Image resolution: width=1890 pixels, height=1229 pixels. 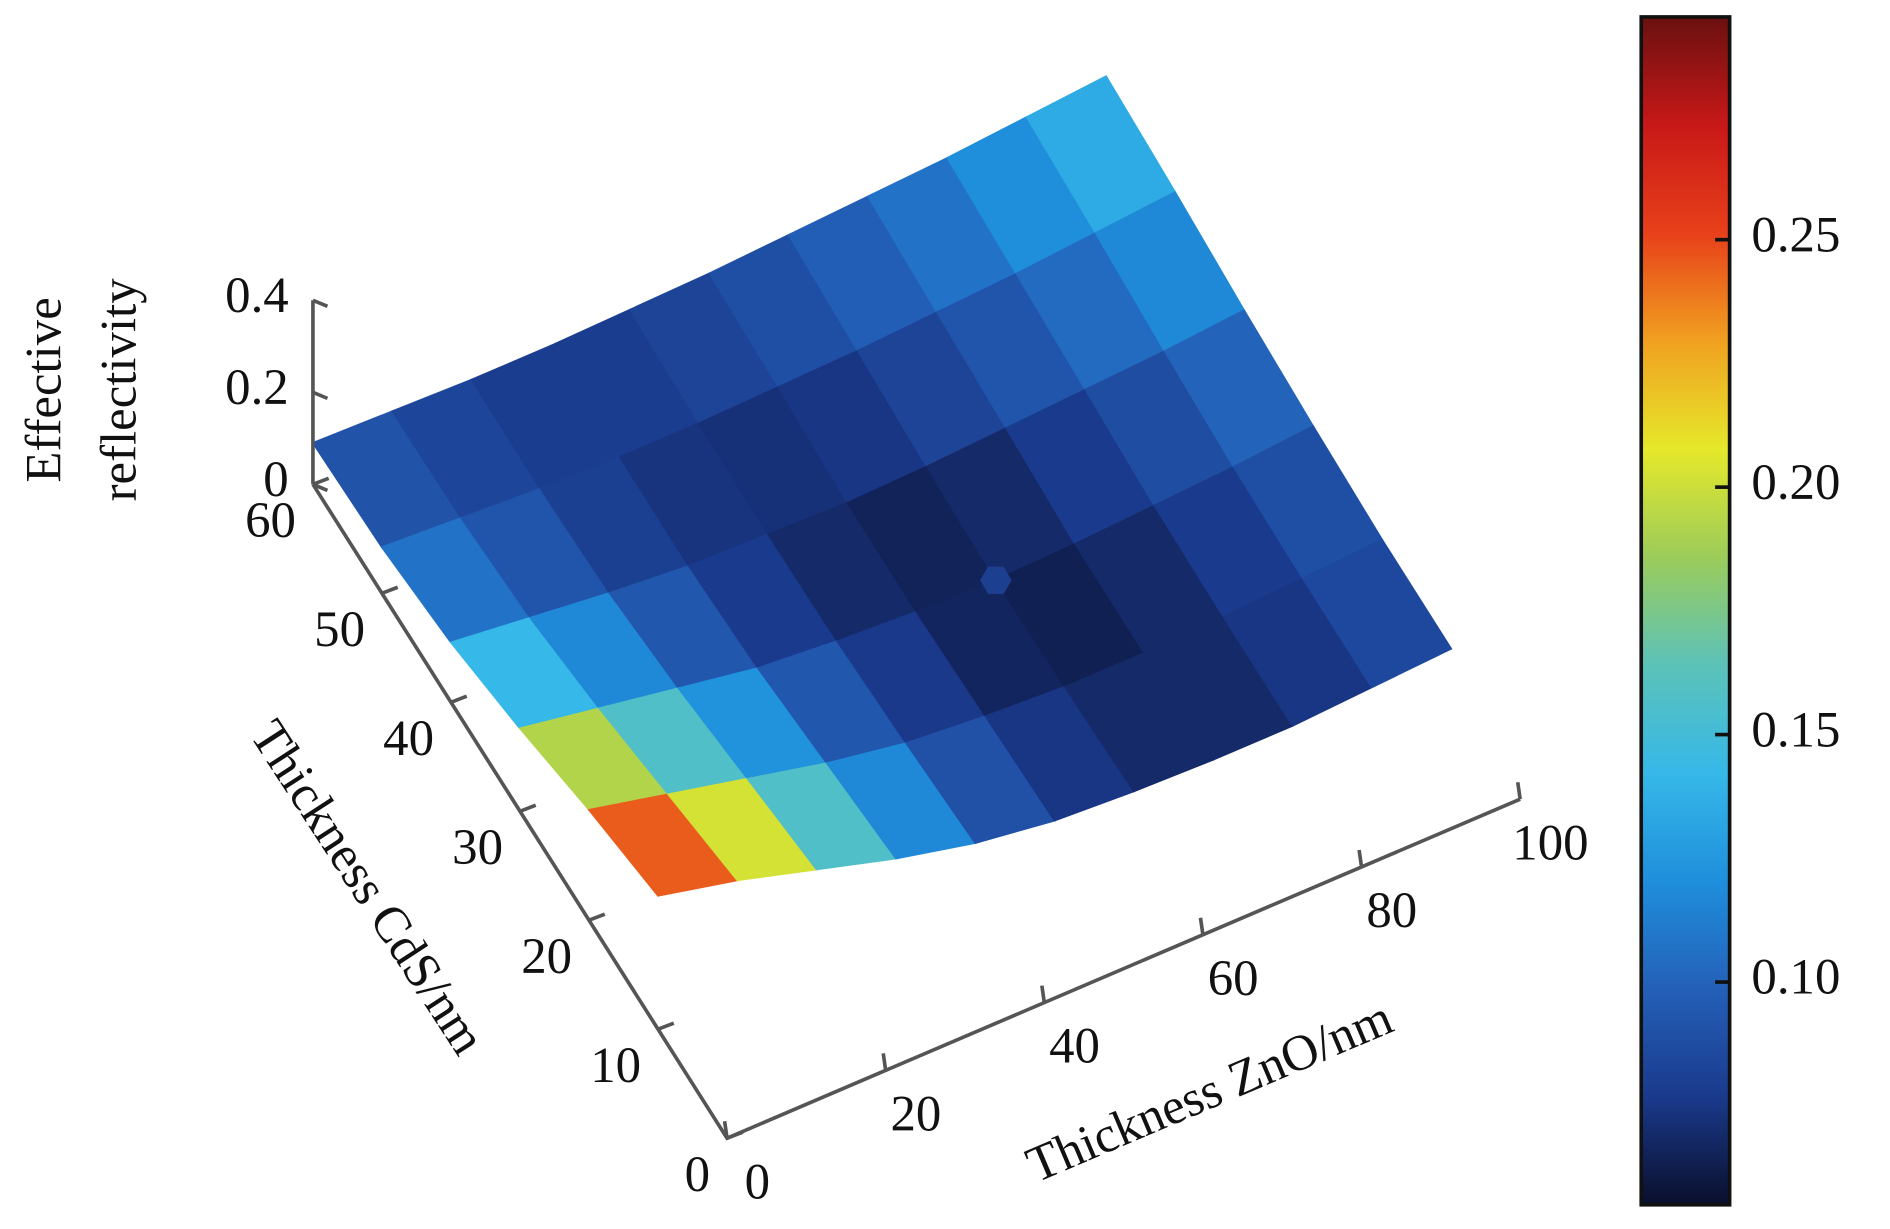 I want to click on y-tick-label: 60, so click(x=270, y=520).